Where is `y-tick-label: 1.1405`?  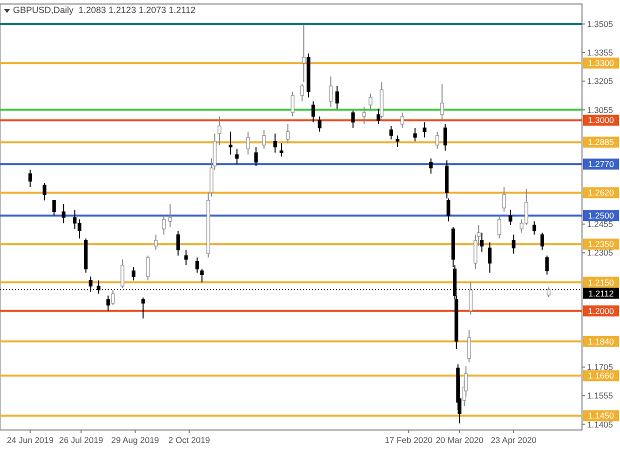
y-tick-label: 1.1405 is located at coordinates (600, 424).